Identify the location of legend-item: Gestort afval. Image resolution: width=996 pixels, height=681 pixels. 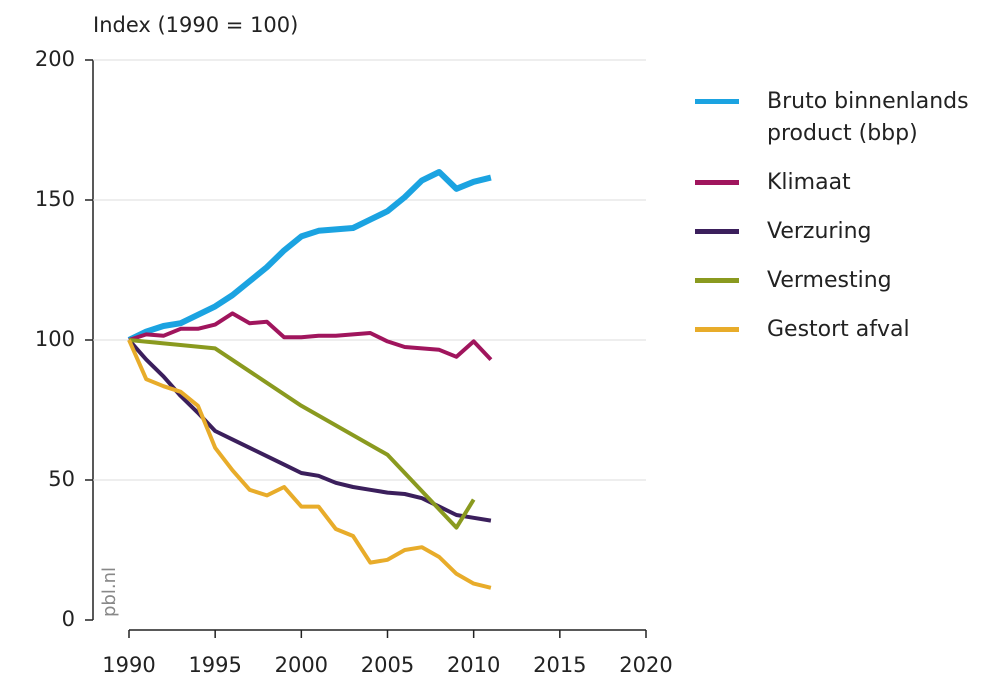
(845, 330).